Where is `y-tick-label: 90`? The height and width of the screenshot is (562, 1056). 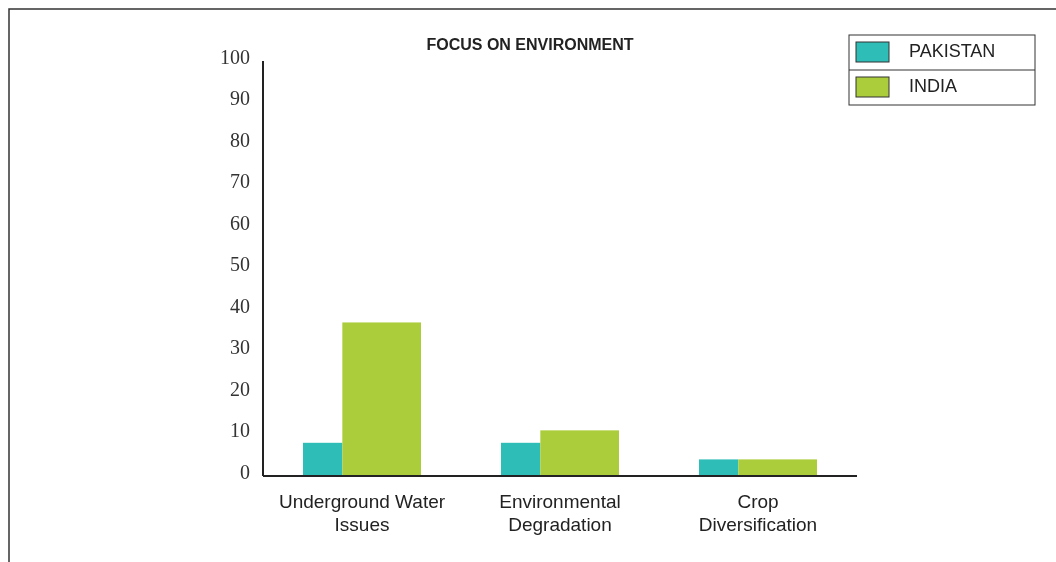
y-tick-label: 90 is located at coordinates (240, 98).